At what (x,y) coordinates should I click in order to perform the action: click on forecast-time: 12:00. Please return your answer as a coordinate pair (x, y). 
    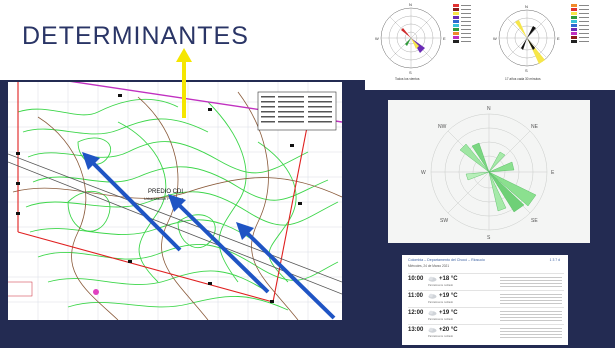
    Looking at the image, I should click on (416, 313).